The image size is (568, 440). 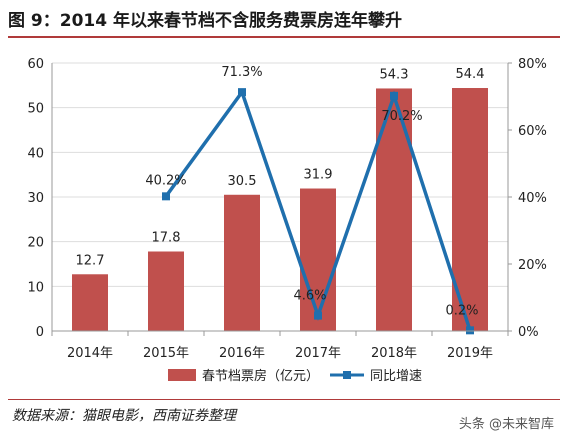 What do you see at coordinates (166, 353) in the screenshot?
I see `x-tick-label: 2015年` at bounding box center [166, 353].